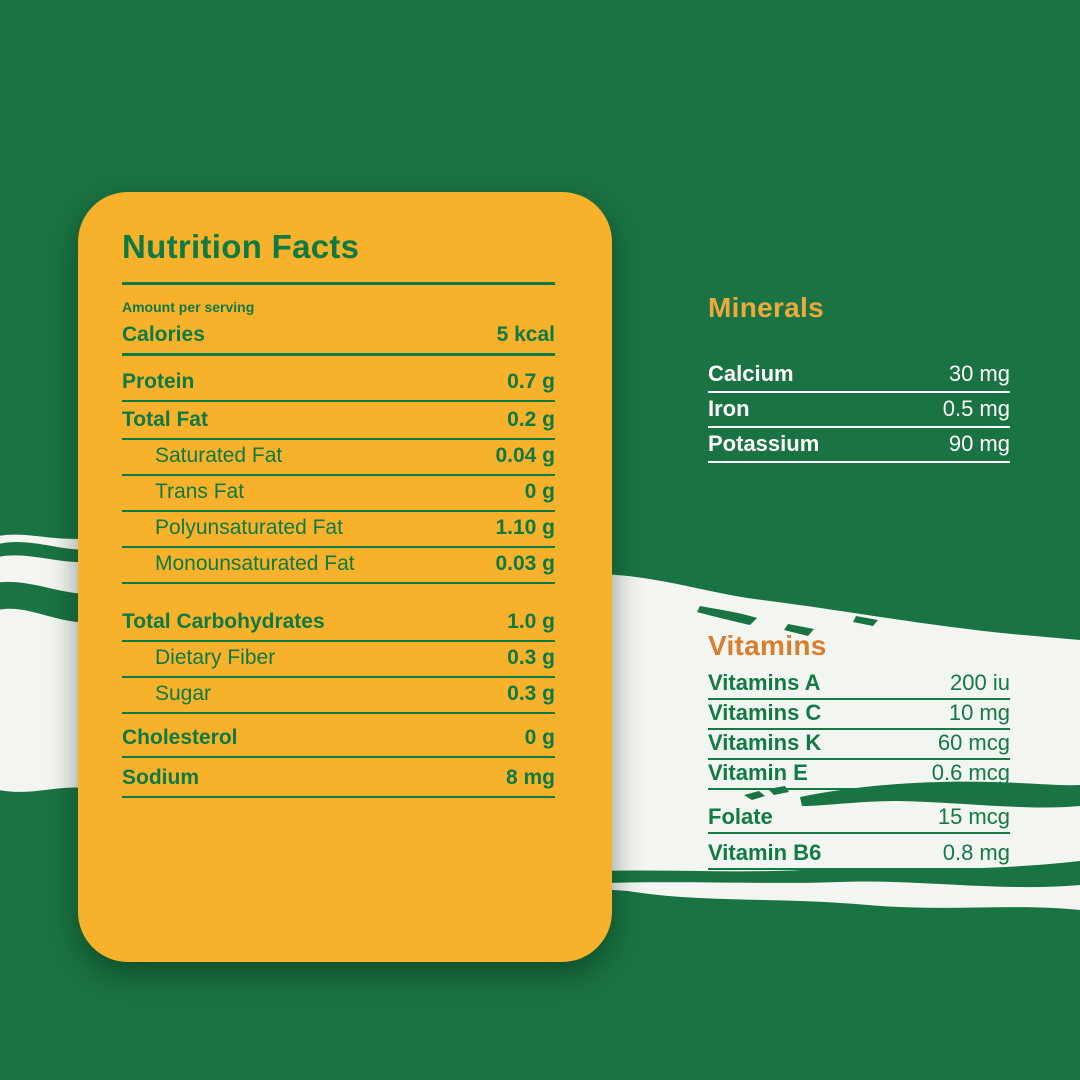 This screenshot has width=1080, height=1080. I want to click on row-value: 0.04 g, so click(525, 455).